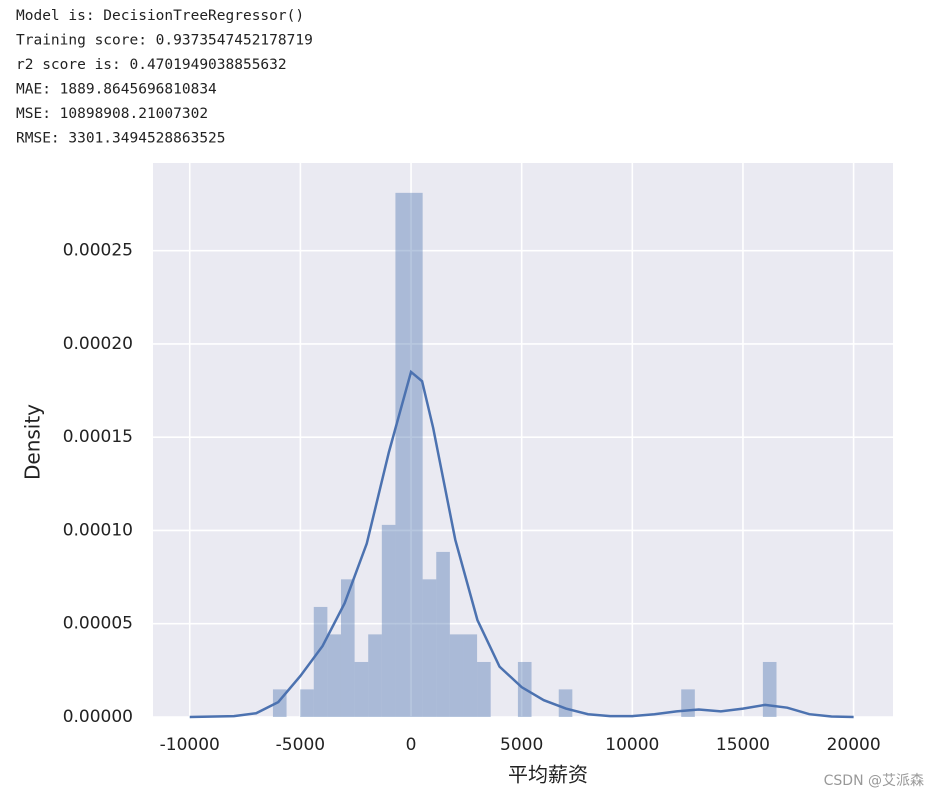 This screenshot has width=930, height=797. What do you see at coordinates (743, 745) in the screenshot?
I see `x-tick-label: 15000` at bounding box center [743, 745].